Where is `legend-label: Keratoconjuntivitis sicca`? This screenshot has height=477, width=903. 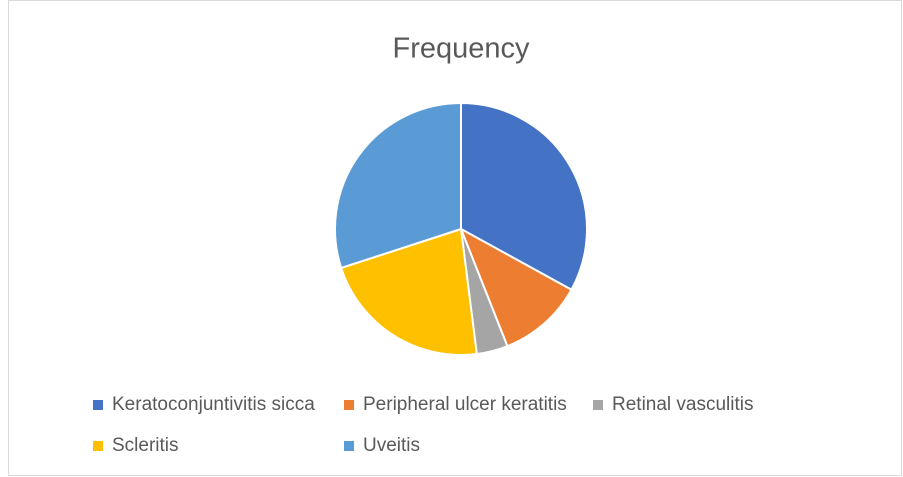
legend-label: Keratoconjuntivitis sicca is located at coordinates (213, 404).